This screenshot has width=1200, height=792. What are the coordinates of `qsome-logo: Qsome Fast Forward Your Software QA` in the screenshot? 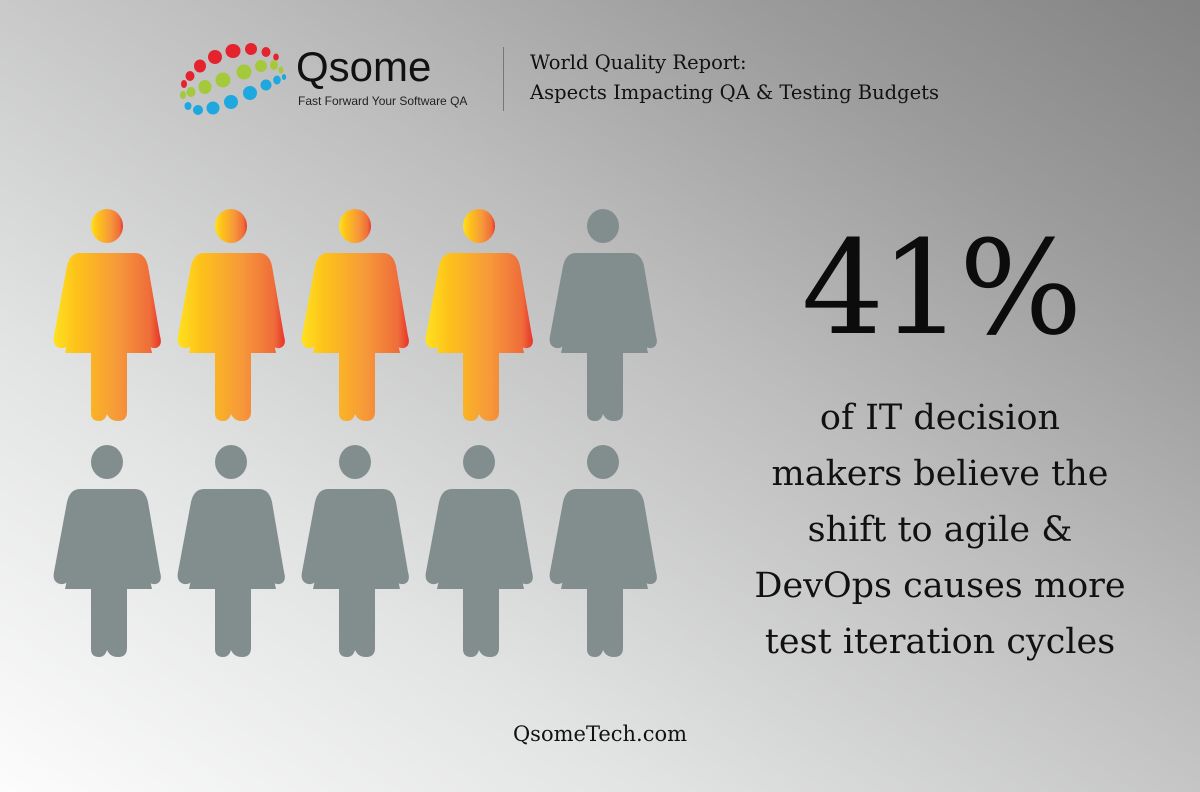 It's located at (333, 80).